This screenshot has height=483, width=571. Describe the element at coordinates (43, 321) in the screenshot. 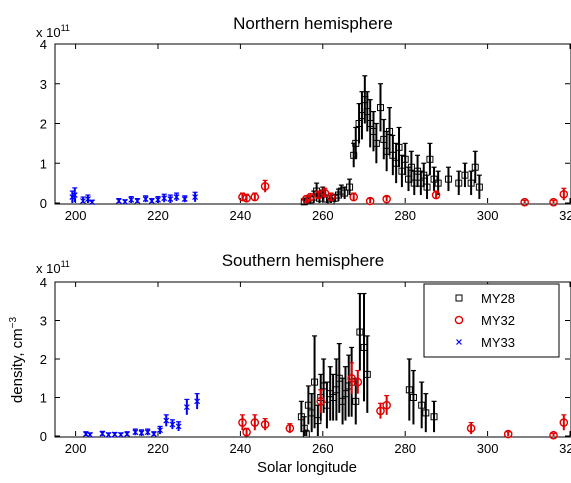

I see `southern-ytick-label: 3` at that location.